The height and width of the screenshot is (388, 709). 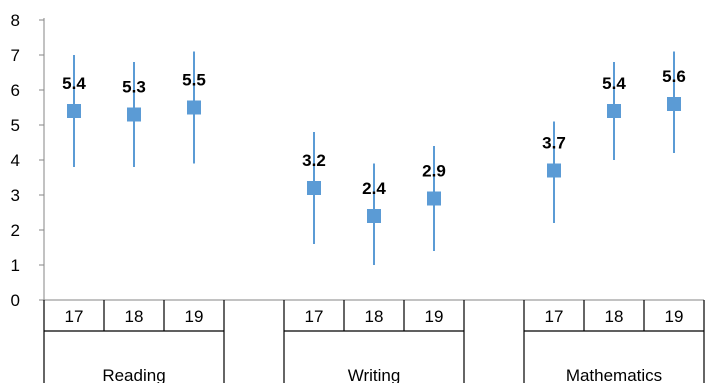 What do you see at coordinates (374, 188) in the screenshot?
I see `data-label: 2.4` at bounding box center [374, 188].